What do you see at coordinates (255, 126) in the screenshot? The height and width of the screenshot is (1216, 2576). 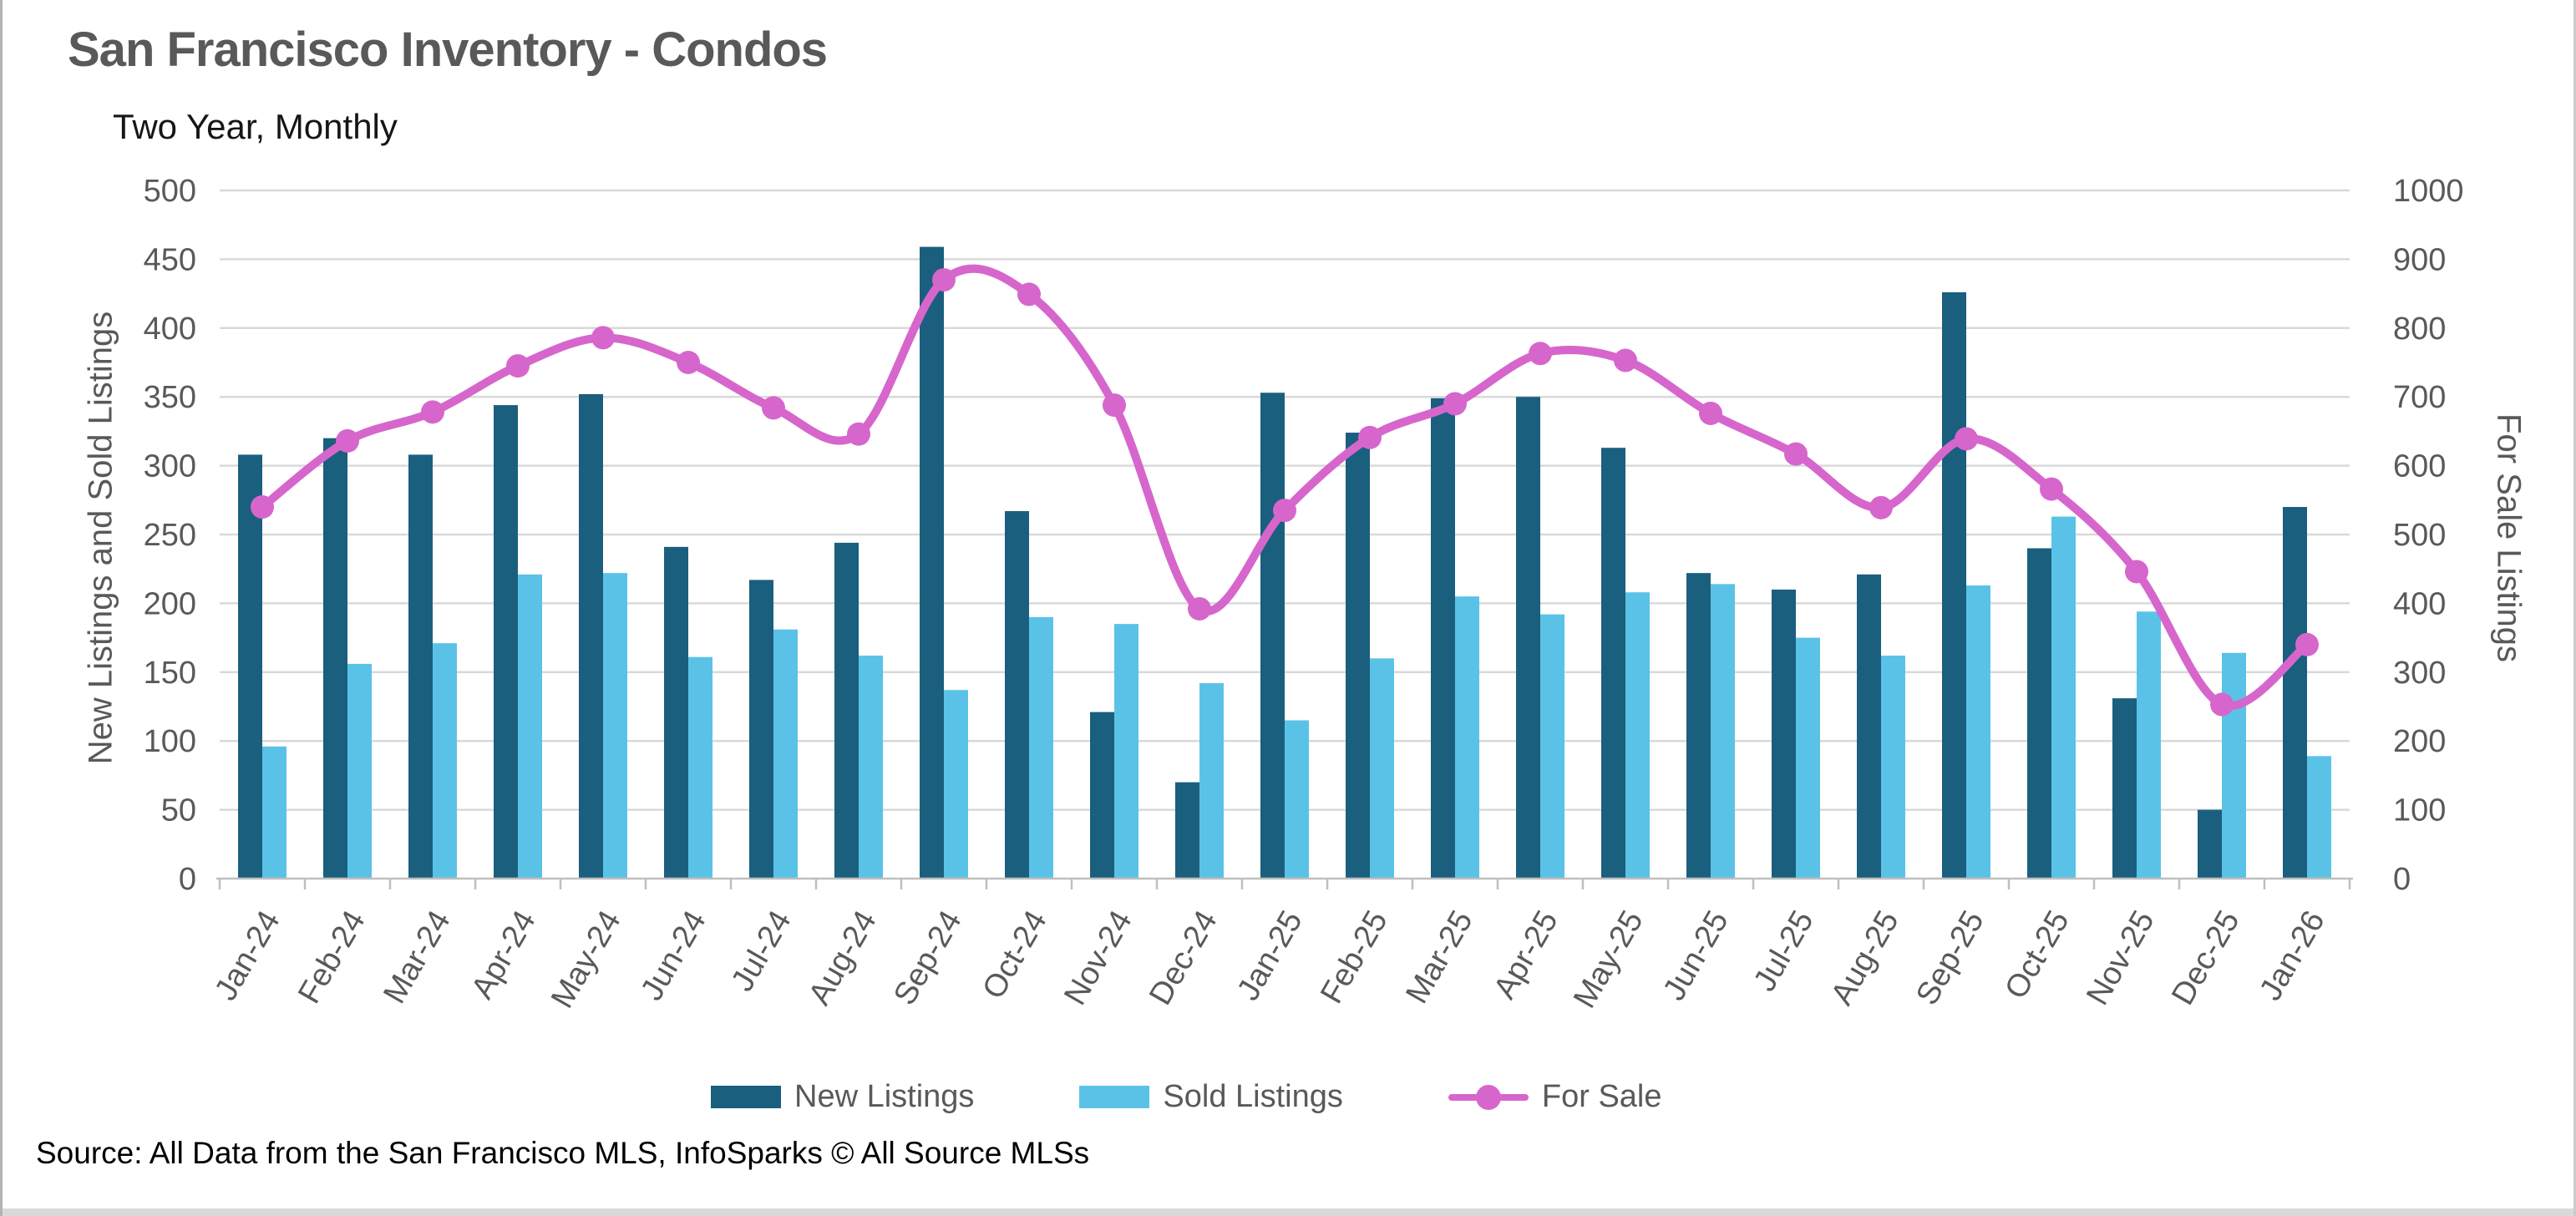 I see `page-subtitle: Two Year, Monthly` at bounding box center [255, 126].